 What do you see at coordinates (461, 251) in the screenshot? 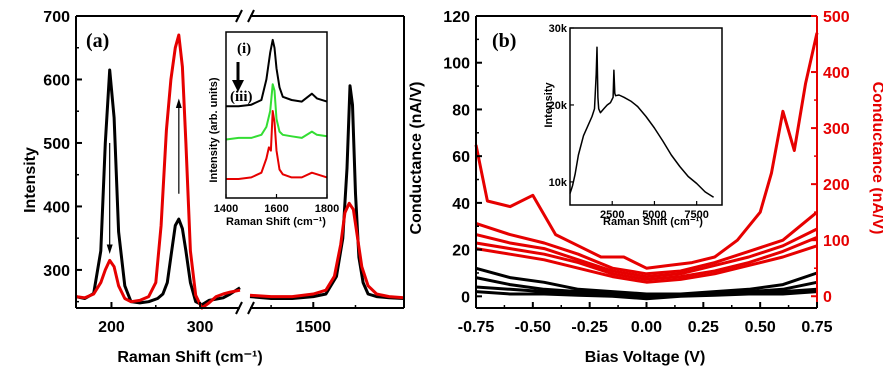
I see `panel-b-left-y-tick-label: 20` at bounding box center [461, 251].